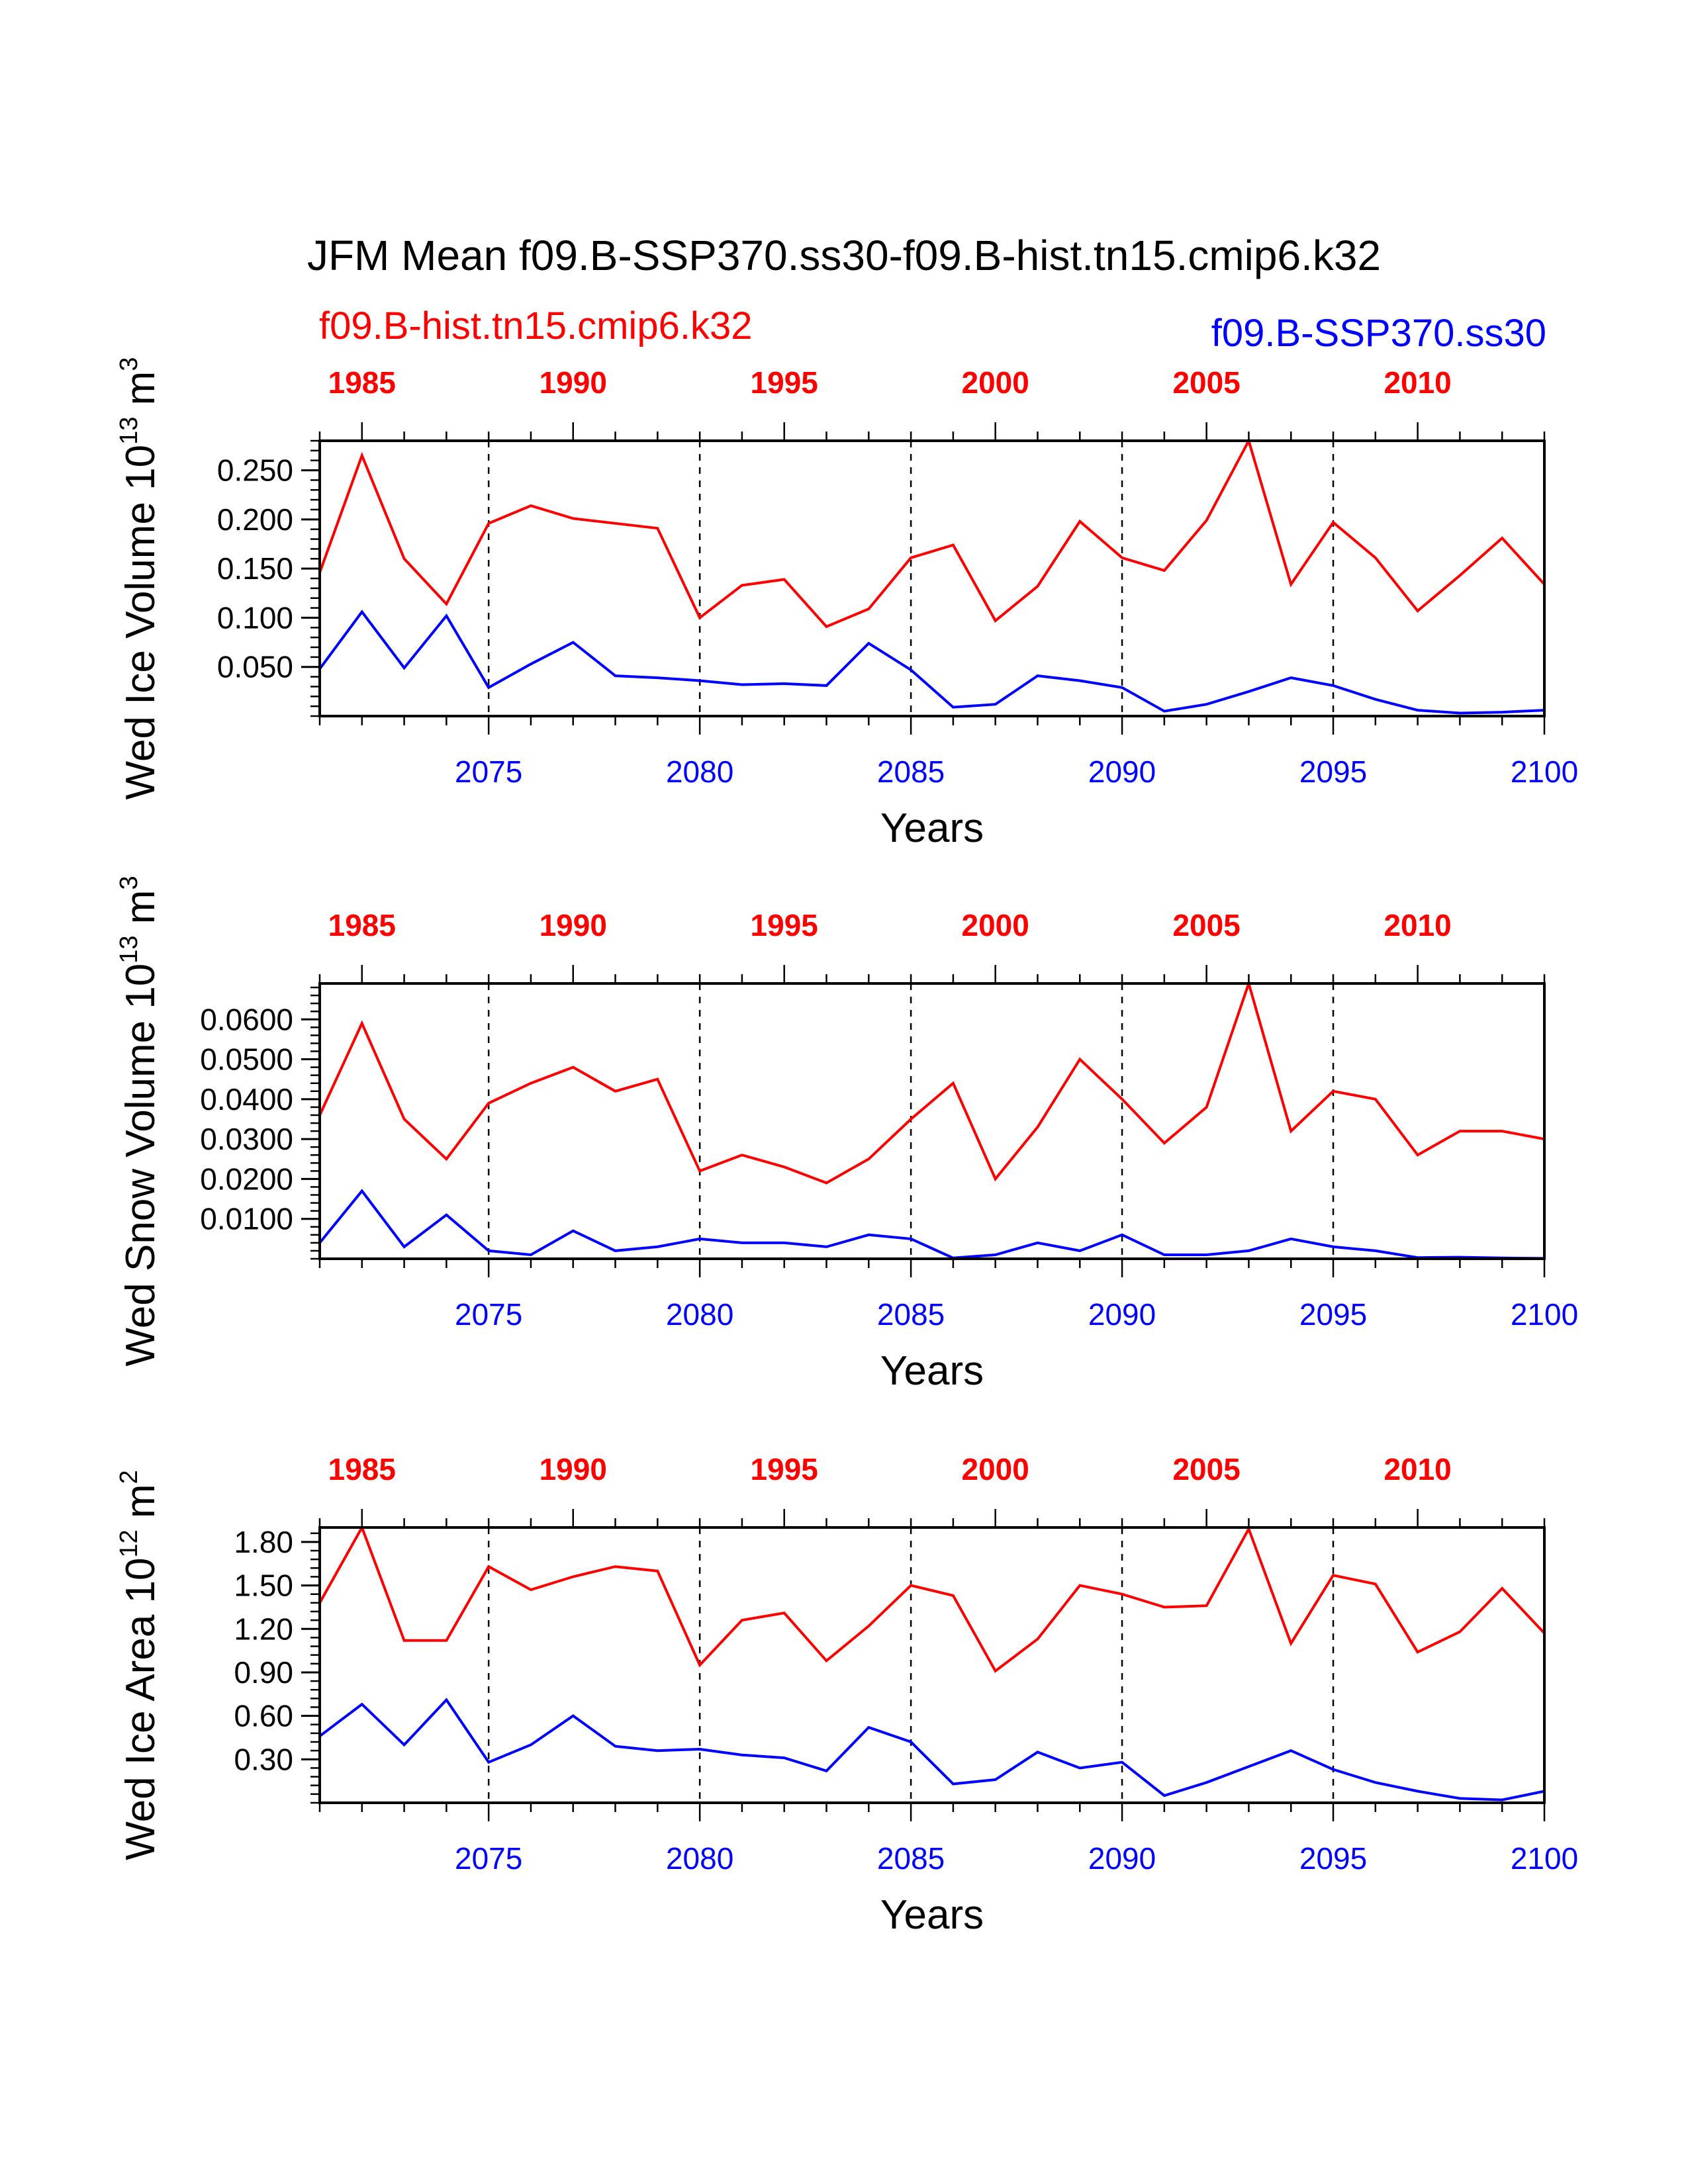 The image size is (1688, 2184). What do you see at coordinates (1378, 333) in the screenshot?
I see `legend-ssp-label: f09.B-SSP370.ss30` at bounding box center [1378, 333].